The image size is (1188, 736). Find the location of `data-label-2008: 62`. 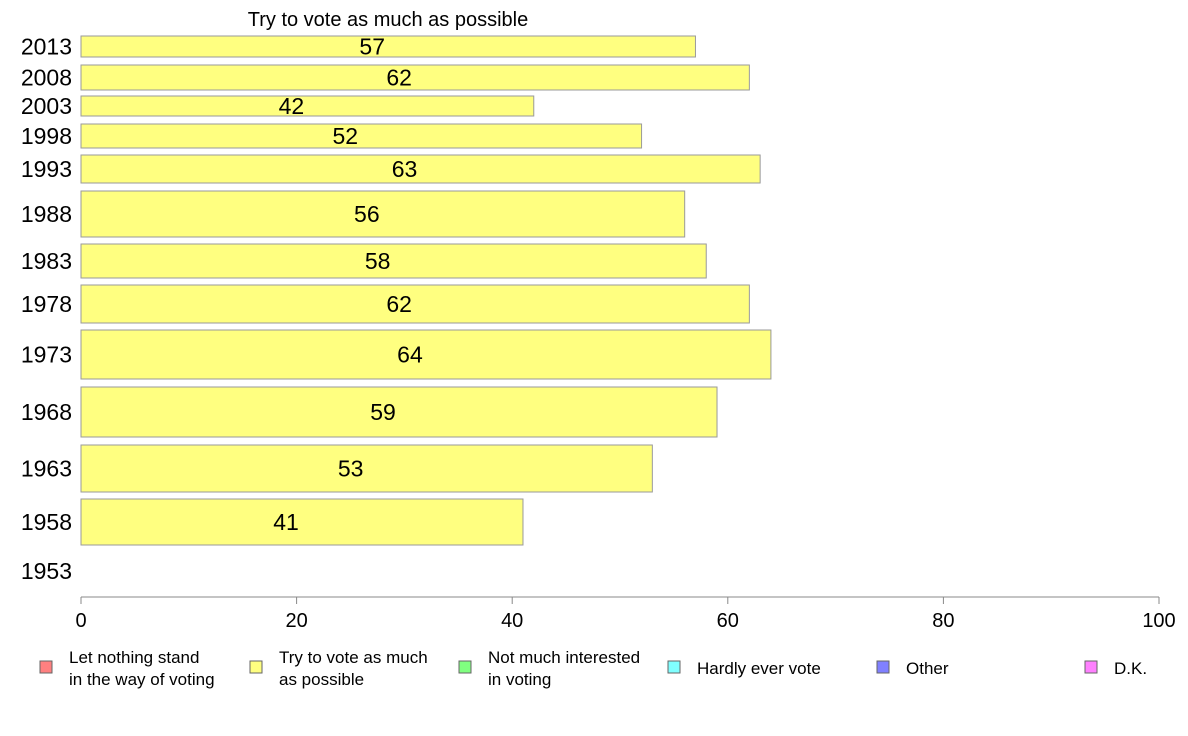

data-label-2008: 62 is located at coordinates (399, 78).